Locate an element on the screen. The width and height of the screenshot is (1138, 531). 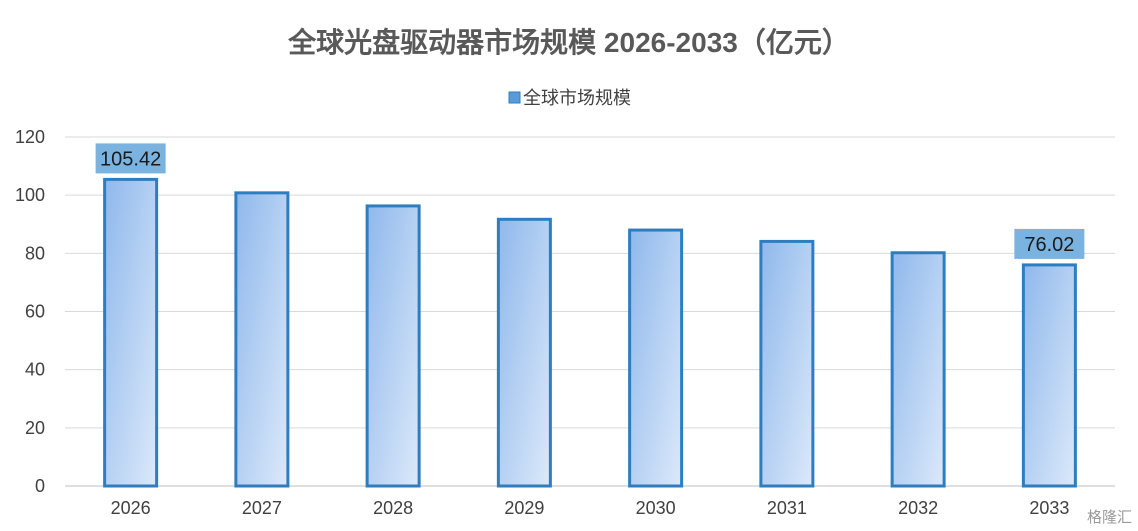
y-axis: 0 20 40 60 80 100 120 is located at coordinates (30, 311).